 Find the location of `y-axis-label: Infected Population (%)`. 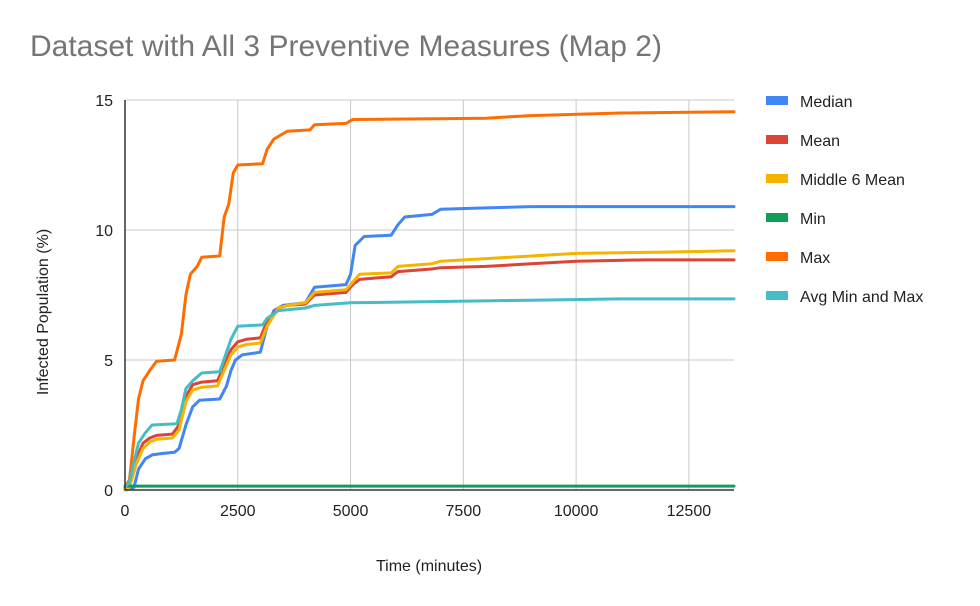

y-axis-label: Infected Population (%) is located at coordinates (43, 312).